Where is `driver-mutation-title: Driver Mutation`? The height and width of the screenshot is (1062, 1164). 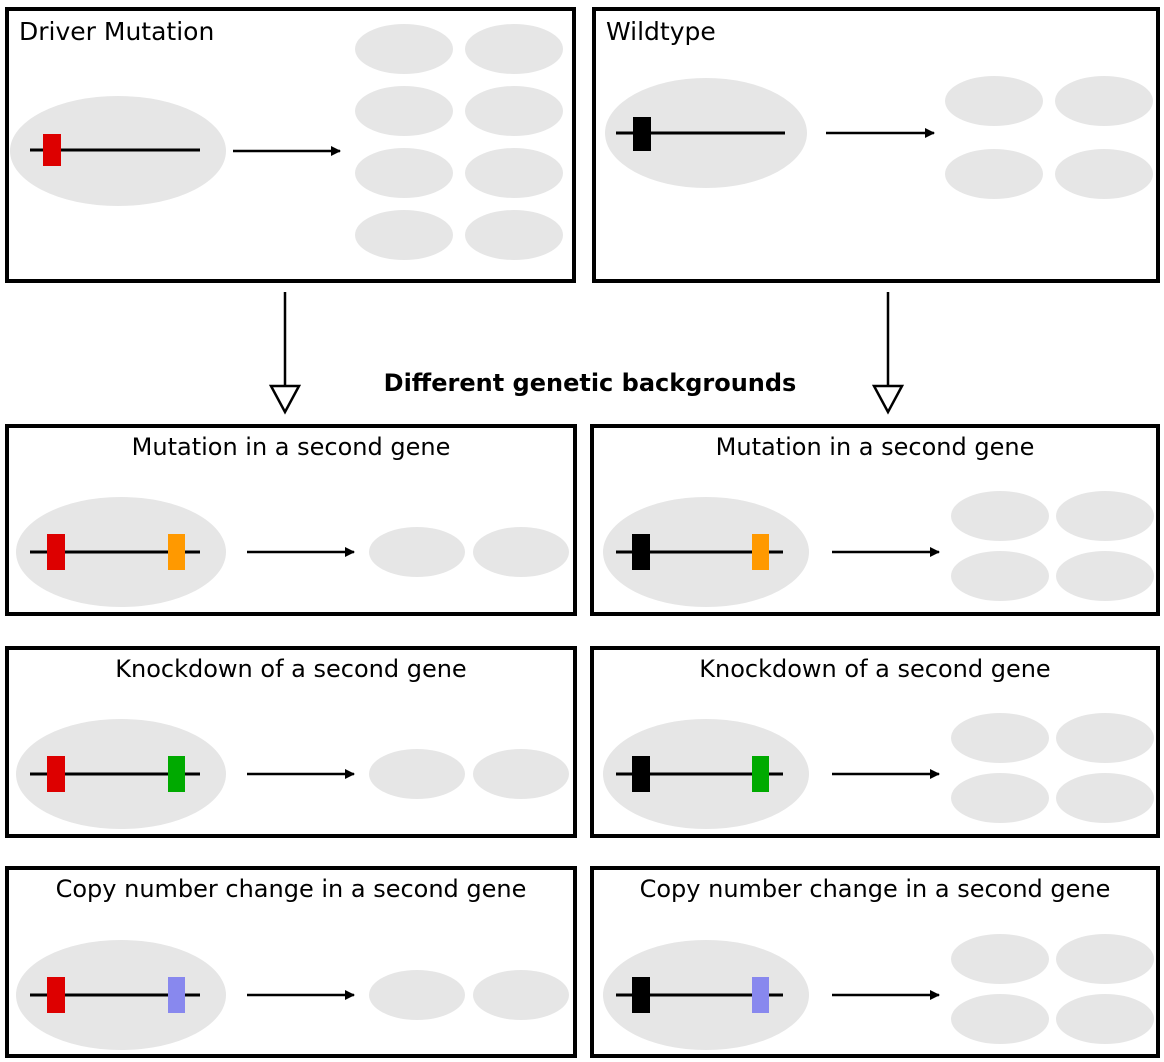
driver-mutation-title: Driver Mutation is located at coordinates (117, 31).